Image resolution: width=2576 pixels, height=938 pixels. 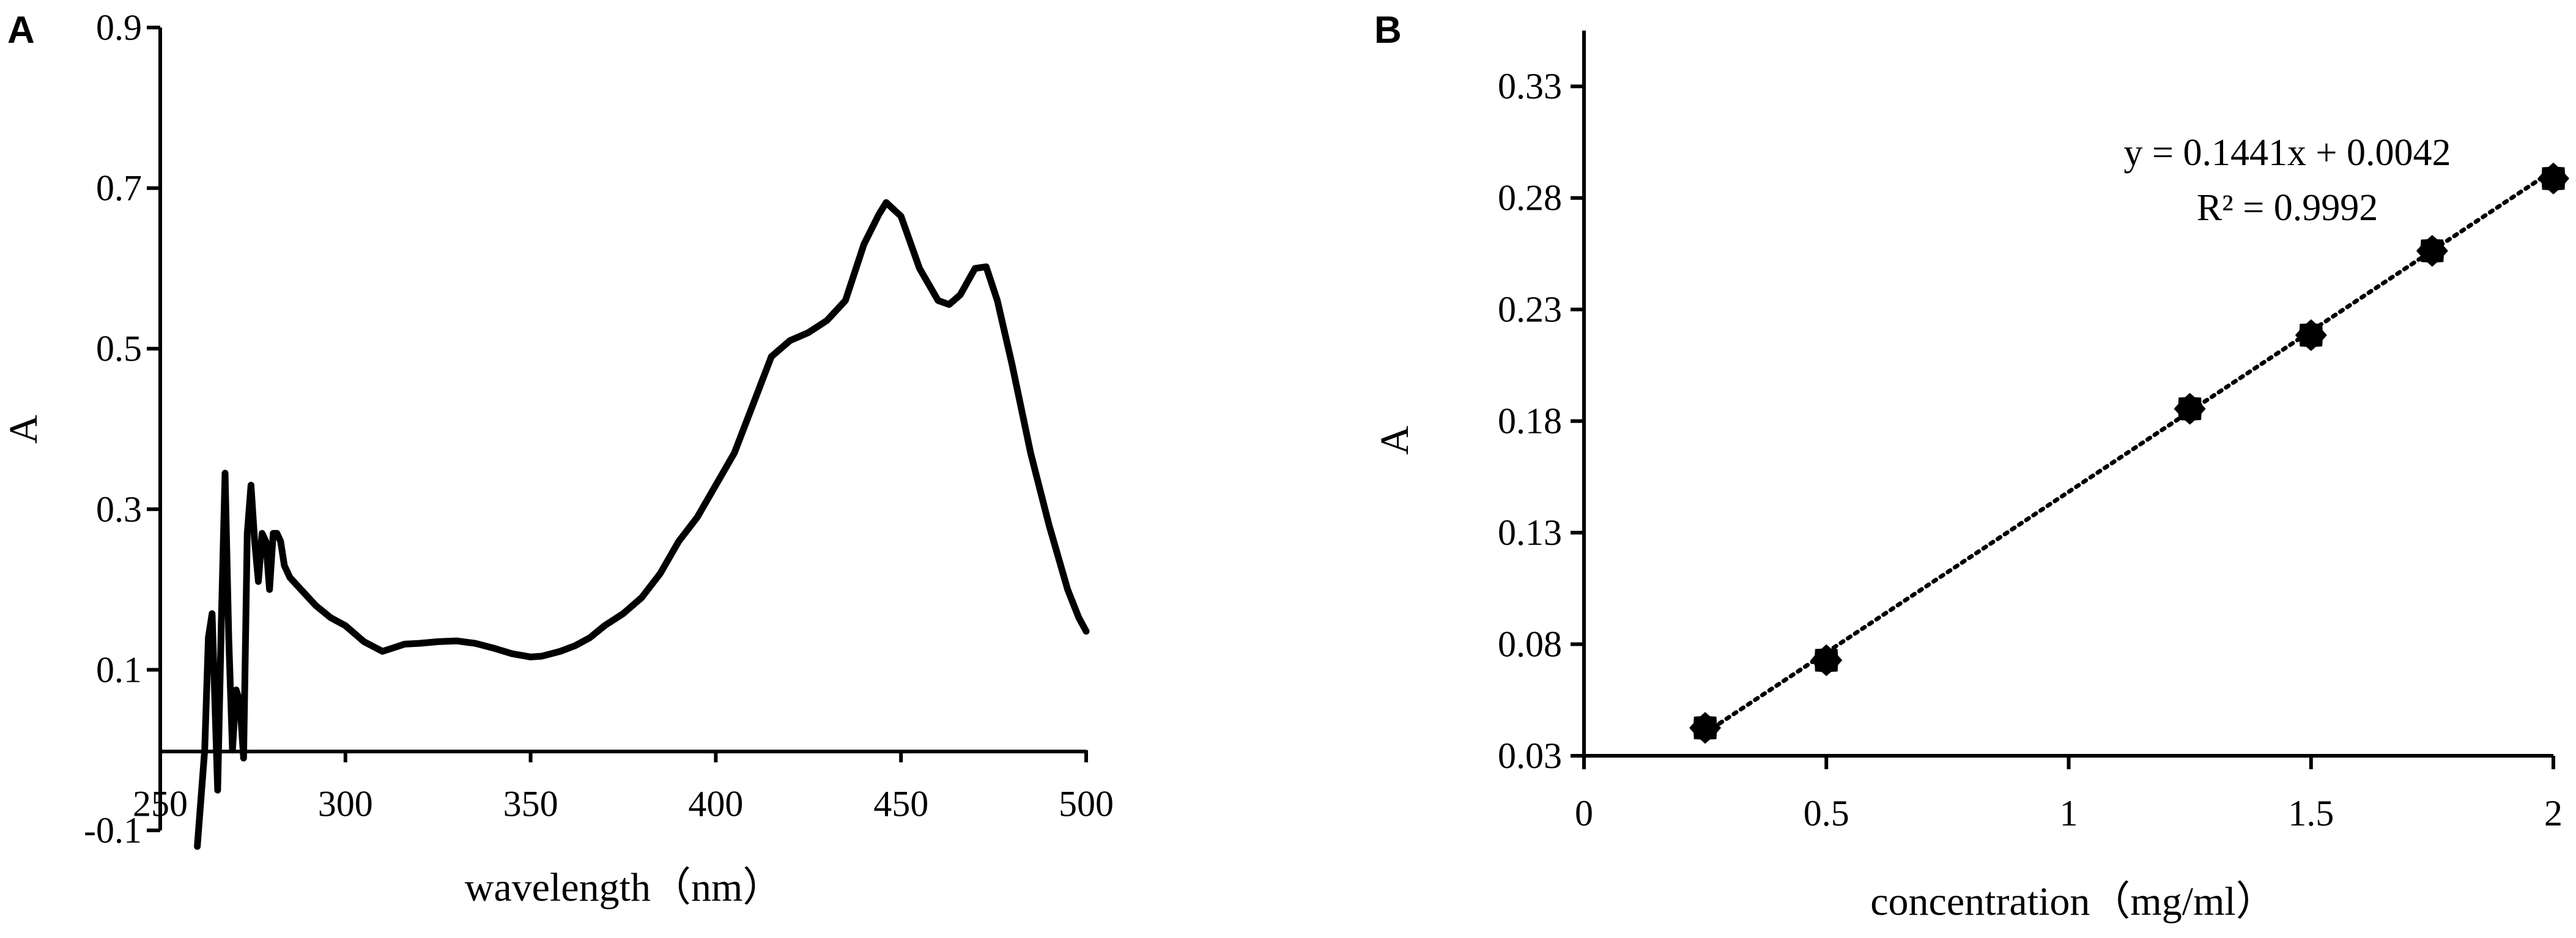 What do you see at coordinates (1530, 198) in the screenshot?
I see `panel-b-y-tick-label: 0.28` at bounding box center [1530, 198].